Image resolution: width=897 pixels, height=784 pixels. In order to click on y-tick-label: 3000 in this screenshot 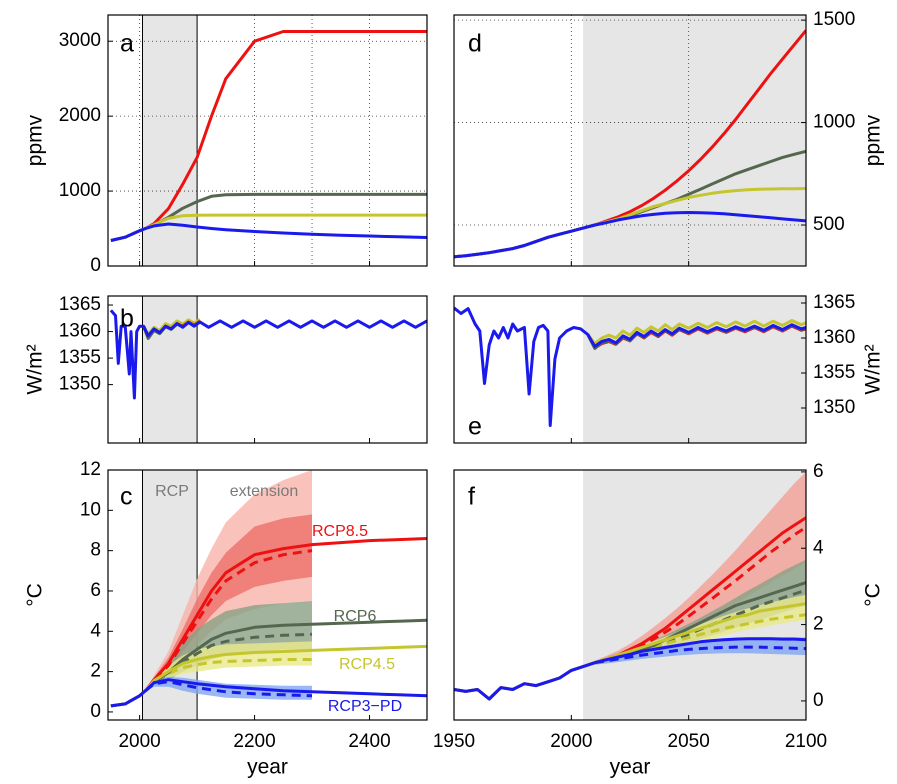, I will do `click(80, 40)`.